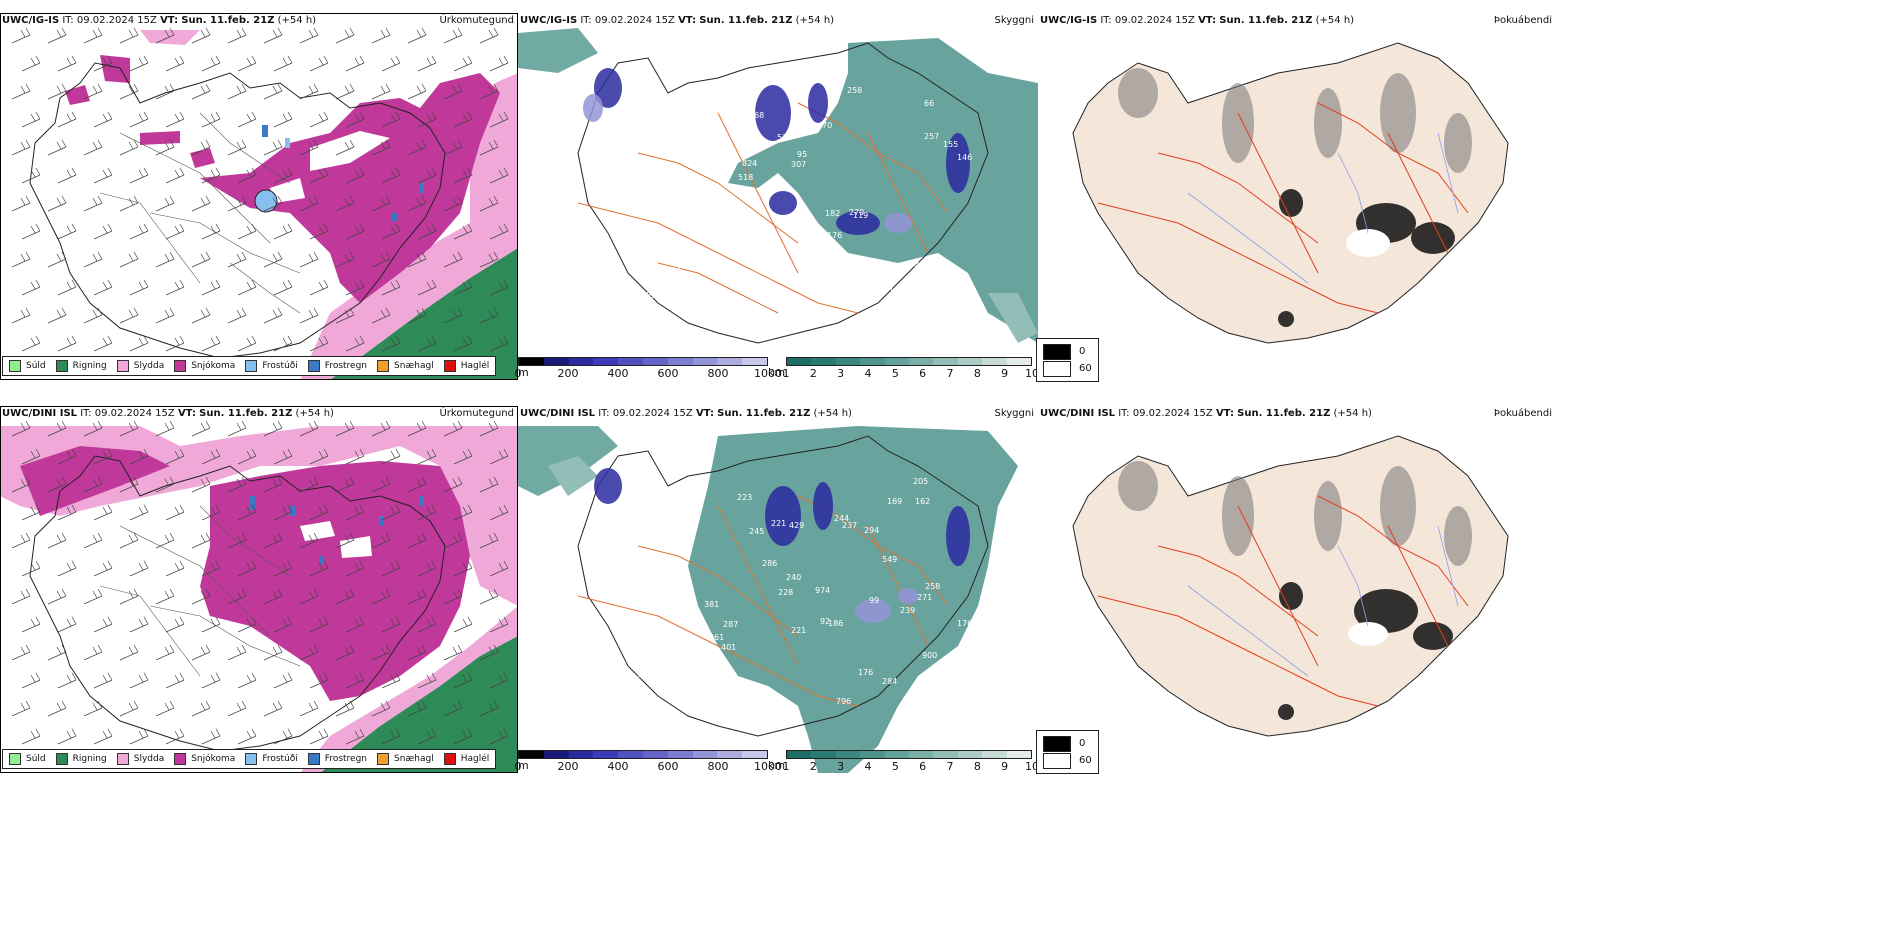 Image resolution: width=1900 pixels, height=950 pixels. I want to click on map-value-label: 244, so click(841, 518).